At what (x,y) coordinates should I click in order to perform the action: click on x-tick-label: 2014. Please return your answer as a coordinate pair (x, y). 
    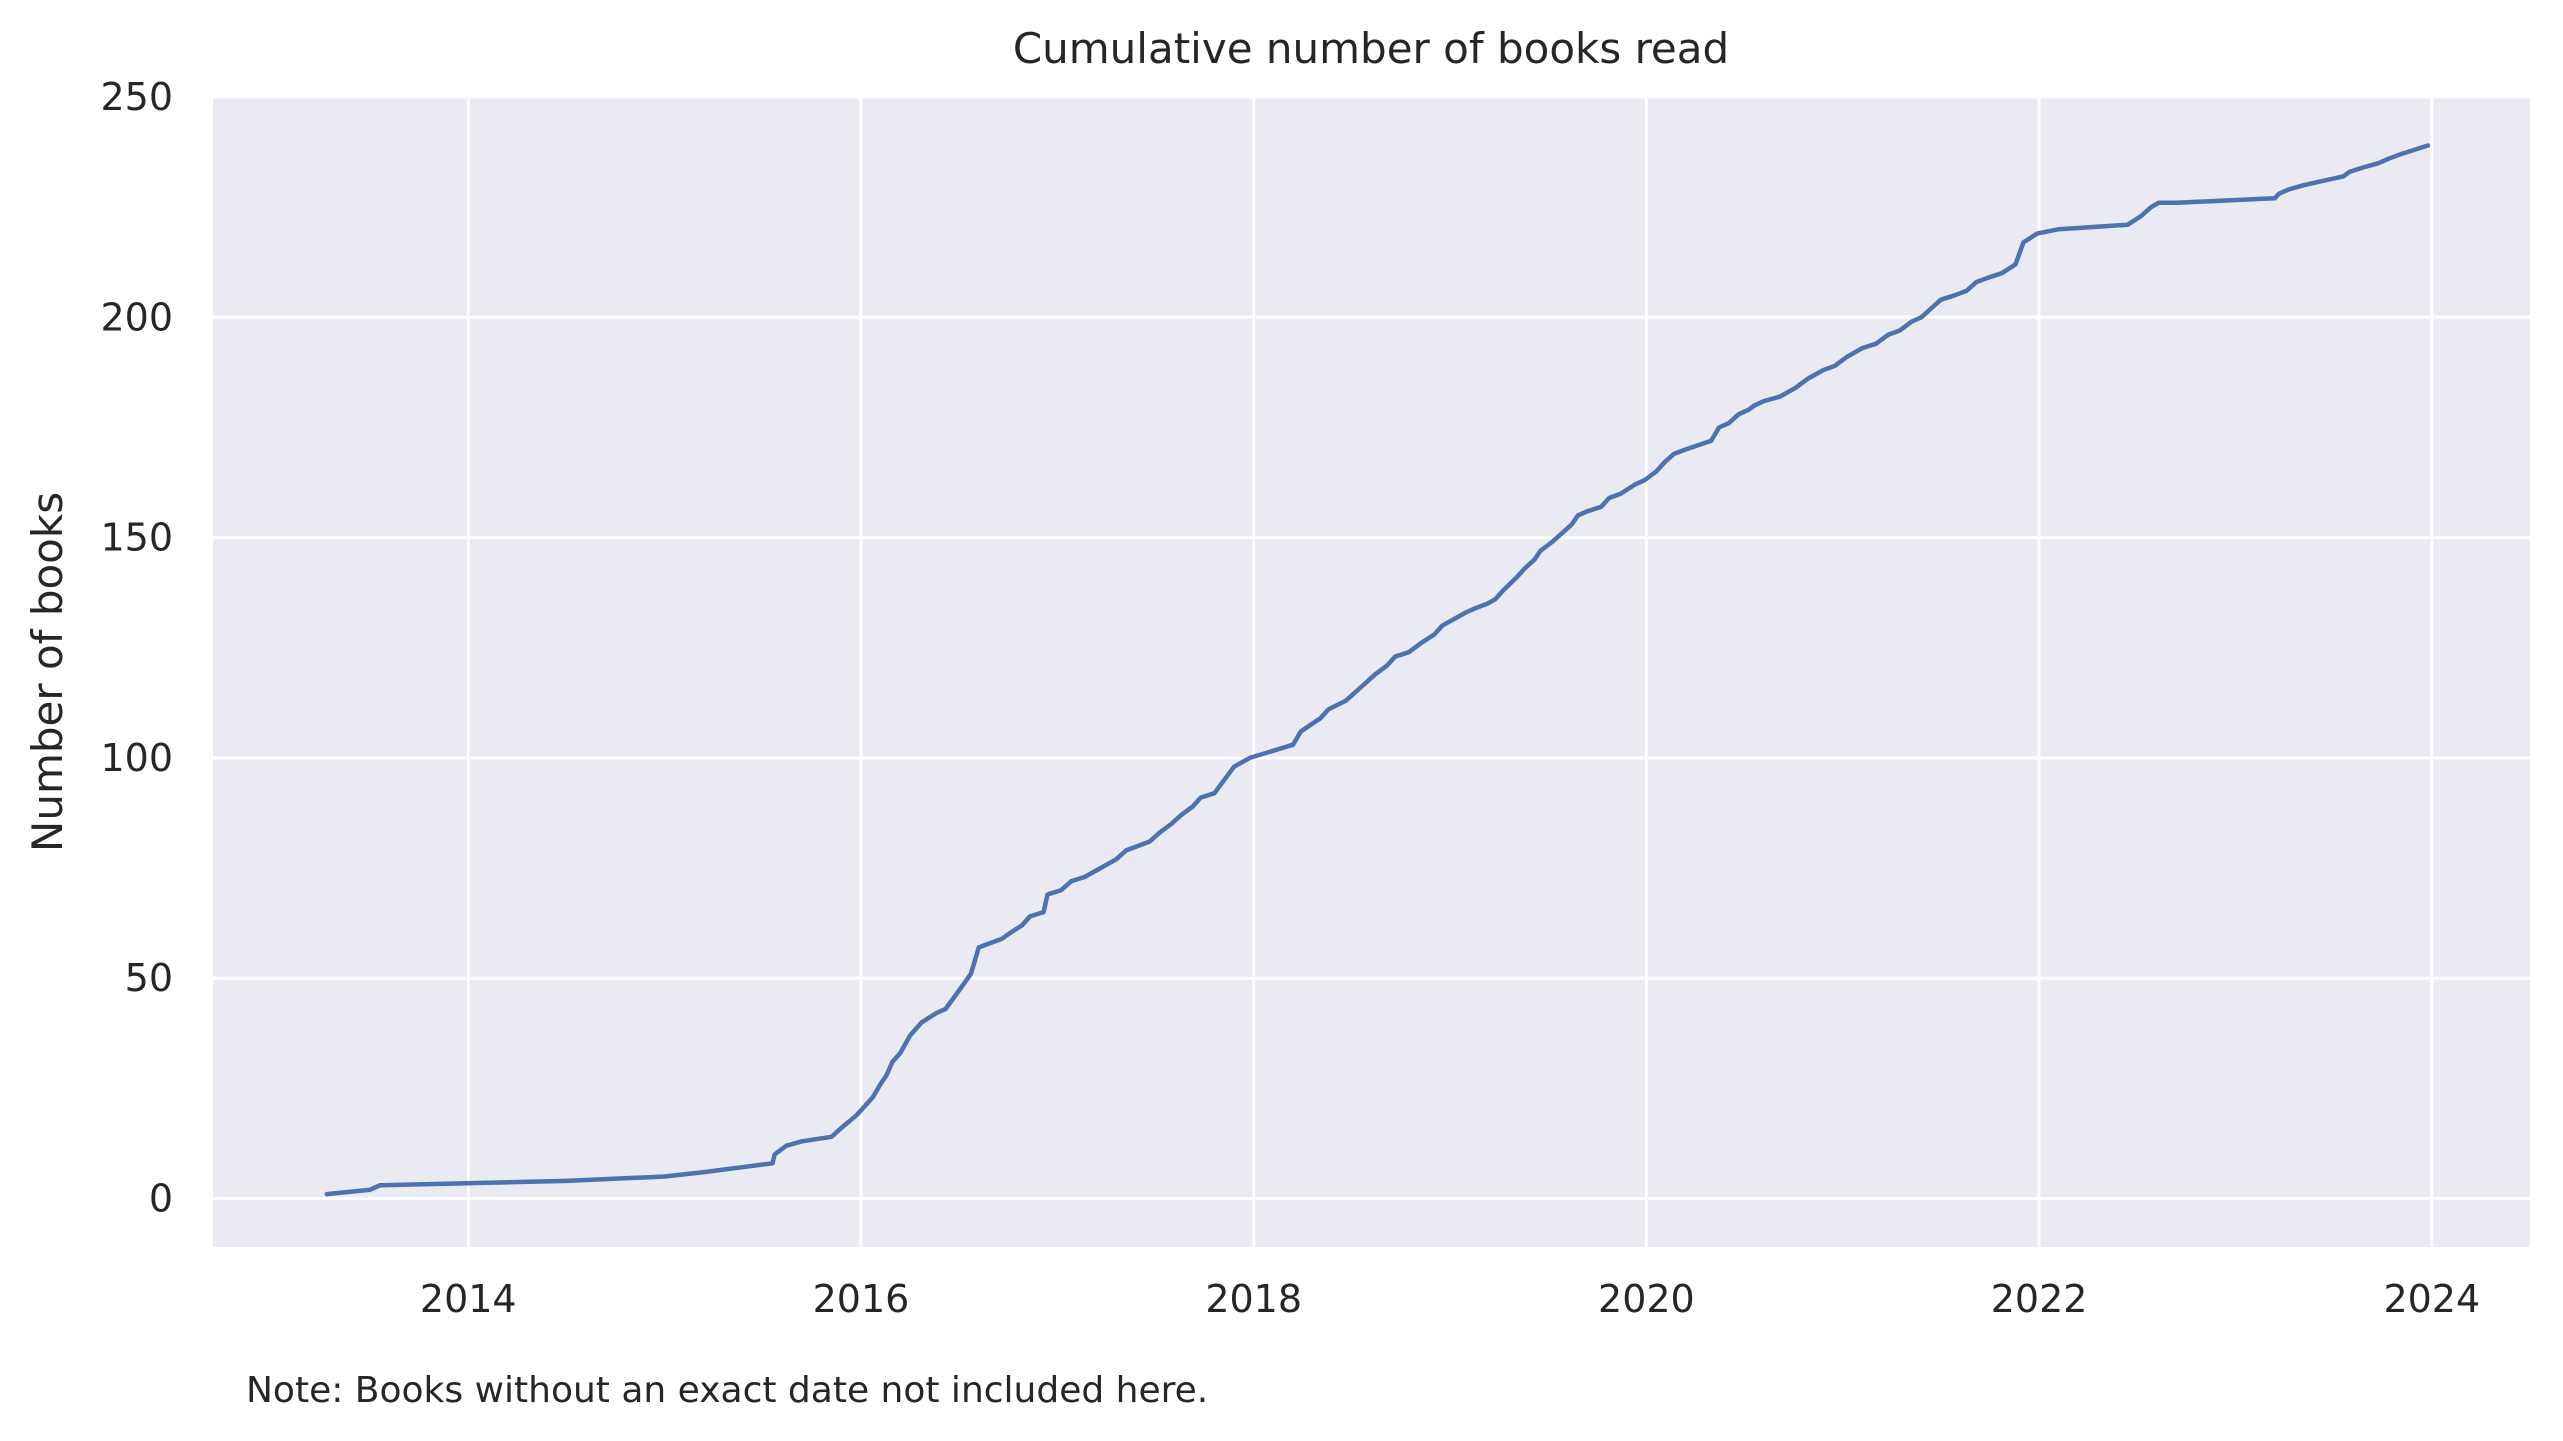
    Looking at the image, I should click on (468, 1299).